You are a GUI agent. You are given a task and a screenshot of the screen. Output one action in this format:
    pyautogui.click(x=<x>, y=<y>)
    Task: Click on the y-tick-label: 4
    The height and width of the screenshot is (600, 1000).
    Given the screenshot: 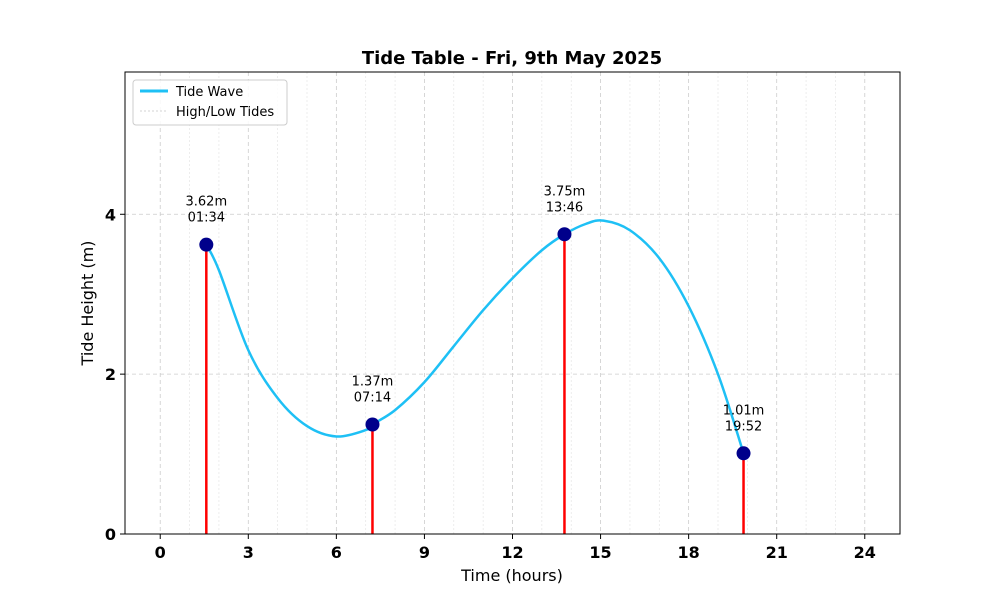 What is the action you would take?
    pyautogui.click(x=110, y=214)
    